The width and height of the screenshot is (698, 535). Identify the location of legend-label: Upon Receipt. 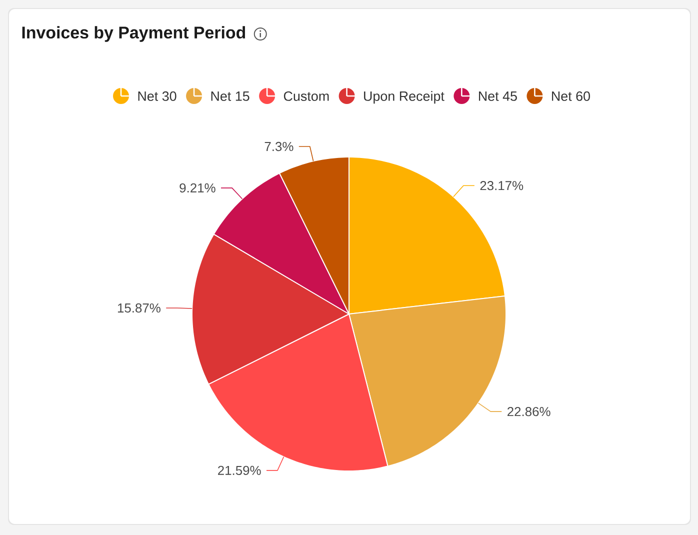
(404, 97).